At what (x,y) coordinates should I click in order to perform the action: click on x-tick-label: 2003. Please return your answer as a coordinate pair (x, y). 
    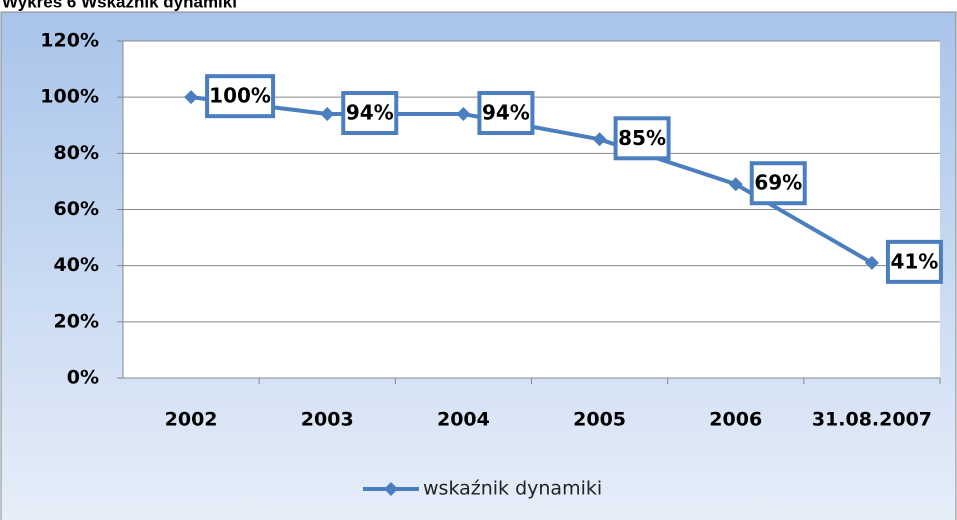
    Looking at the image, I should click on (327, 420).